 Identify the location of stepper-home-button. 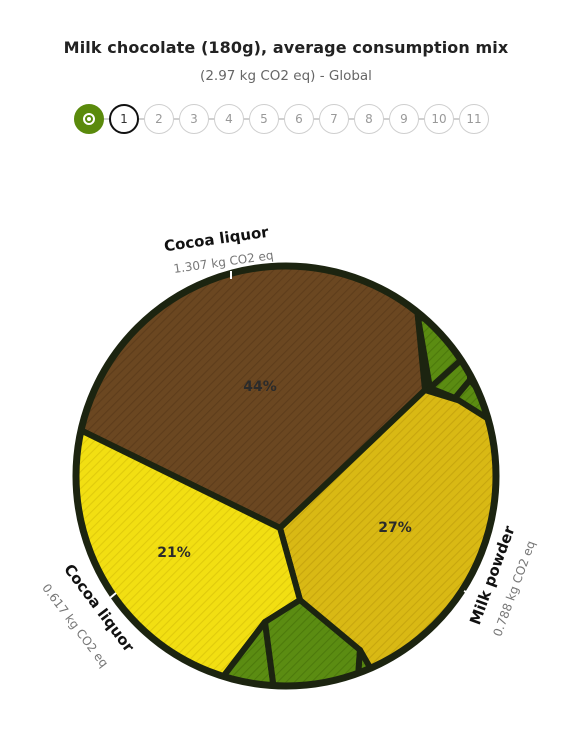
(89, 119).